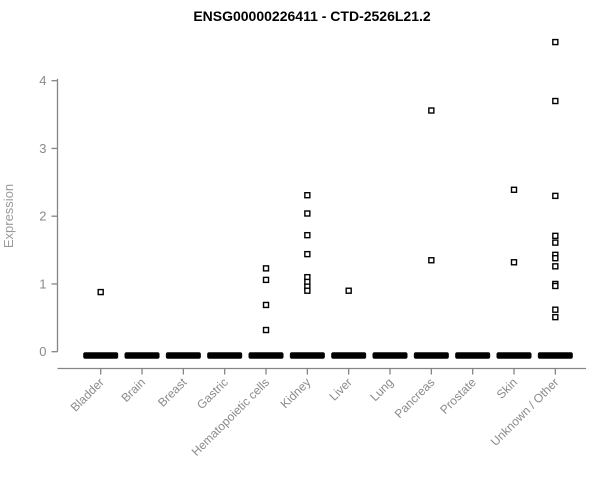 Image resolution: width=600 pixels, height=500 pixels. Describe the element at coordinates (230, 416) in the screenshot. I see `x-tick-label: Hematopoietic cells` at that location.